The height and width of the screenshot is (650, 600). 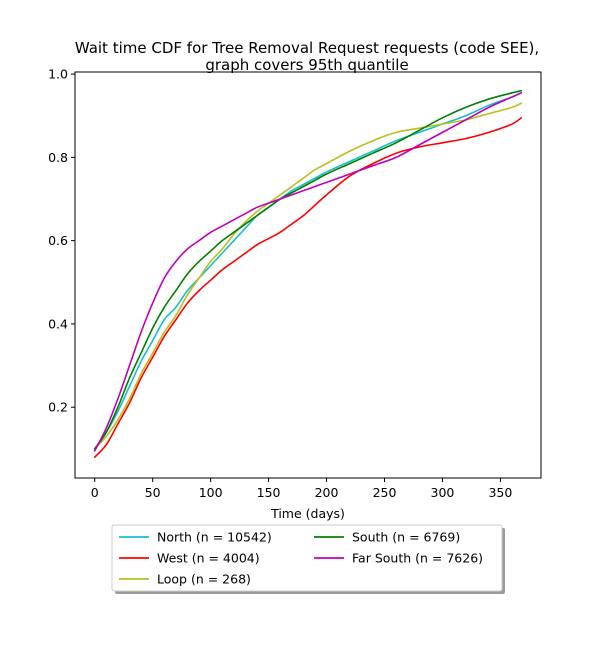 What do you see at coordinates (306, 65) in the screenshot?
I see `chart-title-line: graph covers 95th quantile` at bounding box center [306, 65].